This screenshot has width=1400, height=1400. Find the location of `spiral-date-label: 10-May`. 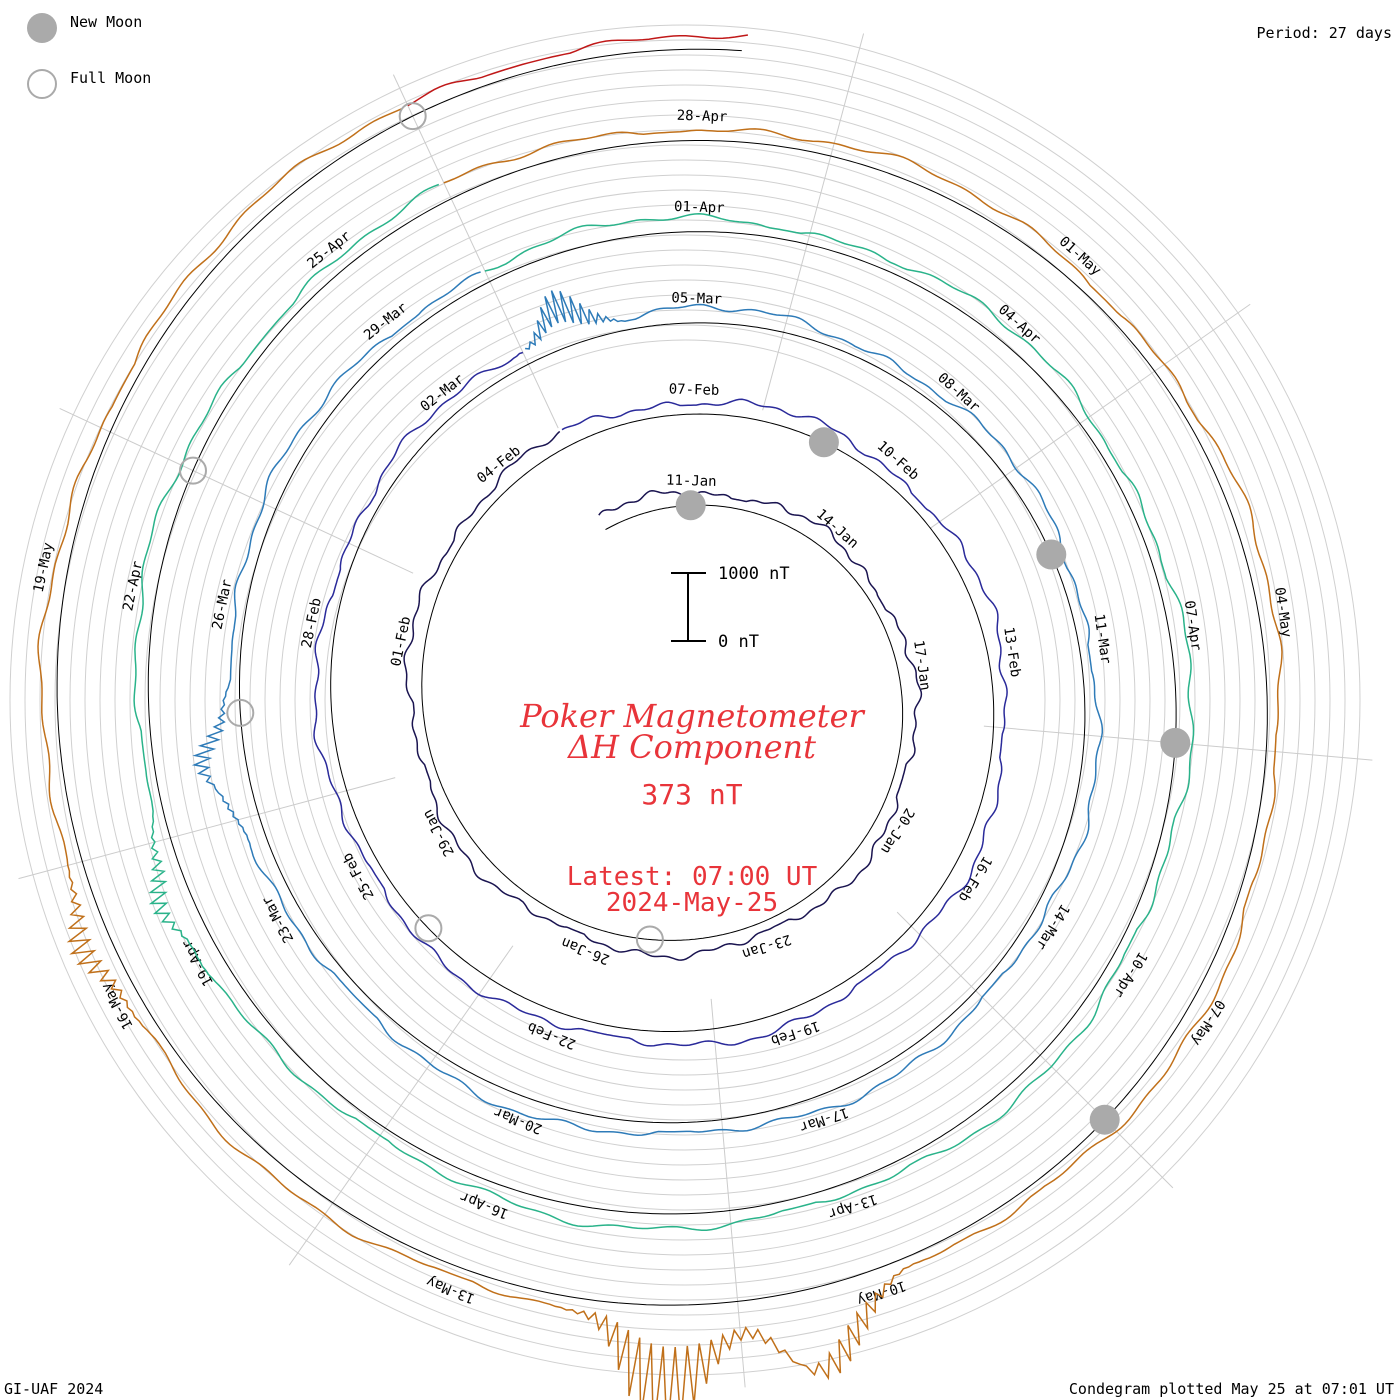

spiral-date-label: 10-May is located at coordinates (881, 1292).